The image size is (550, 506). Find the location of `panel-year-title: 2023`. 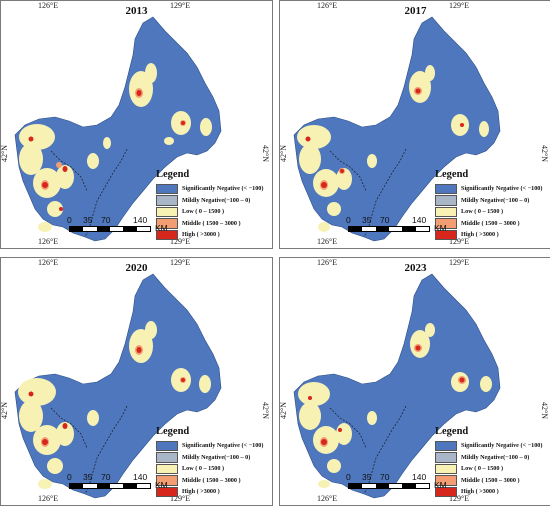

panel-year-title: 2023 is located at coordinates (415, 268).